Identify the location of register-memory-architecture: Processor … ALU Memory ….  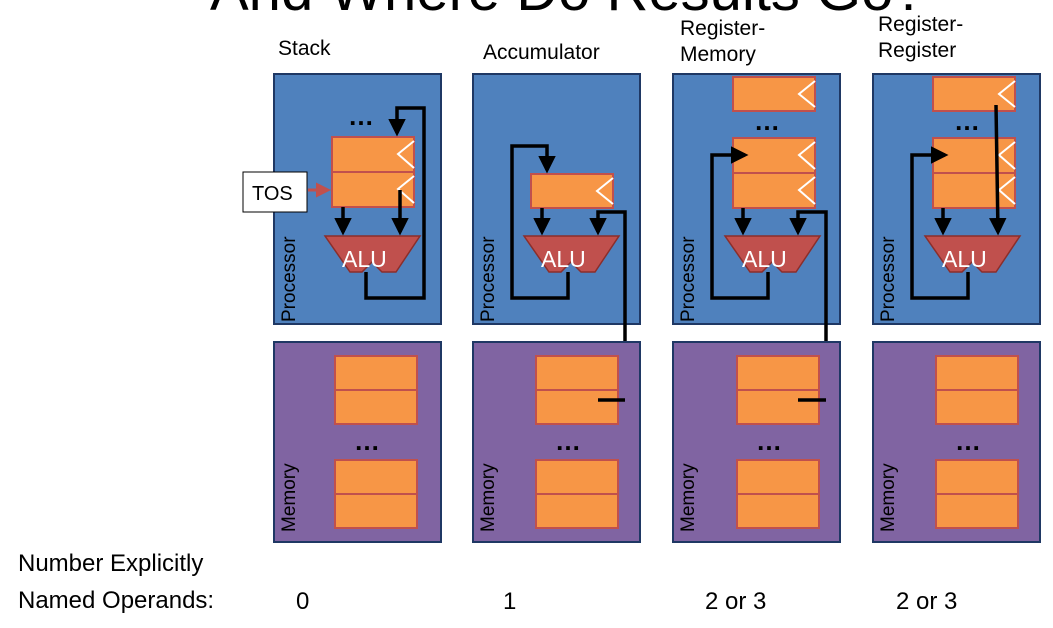
(756, 308).